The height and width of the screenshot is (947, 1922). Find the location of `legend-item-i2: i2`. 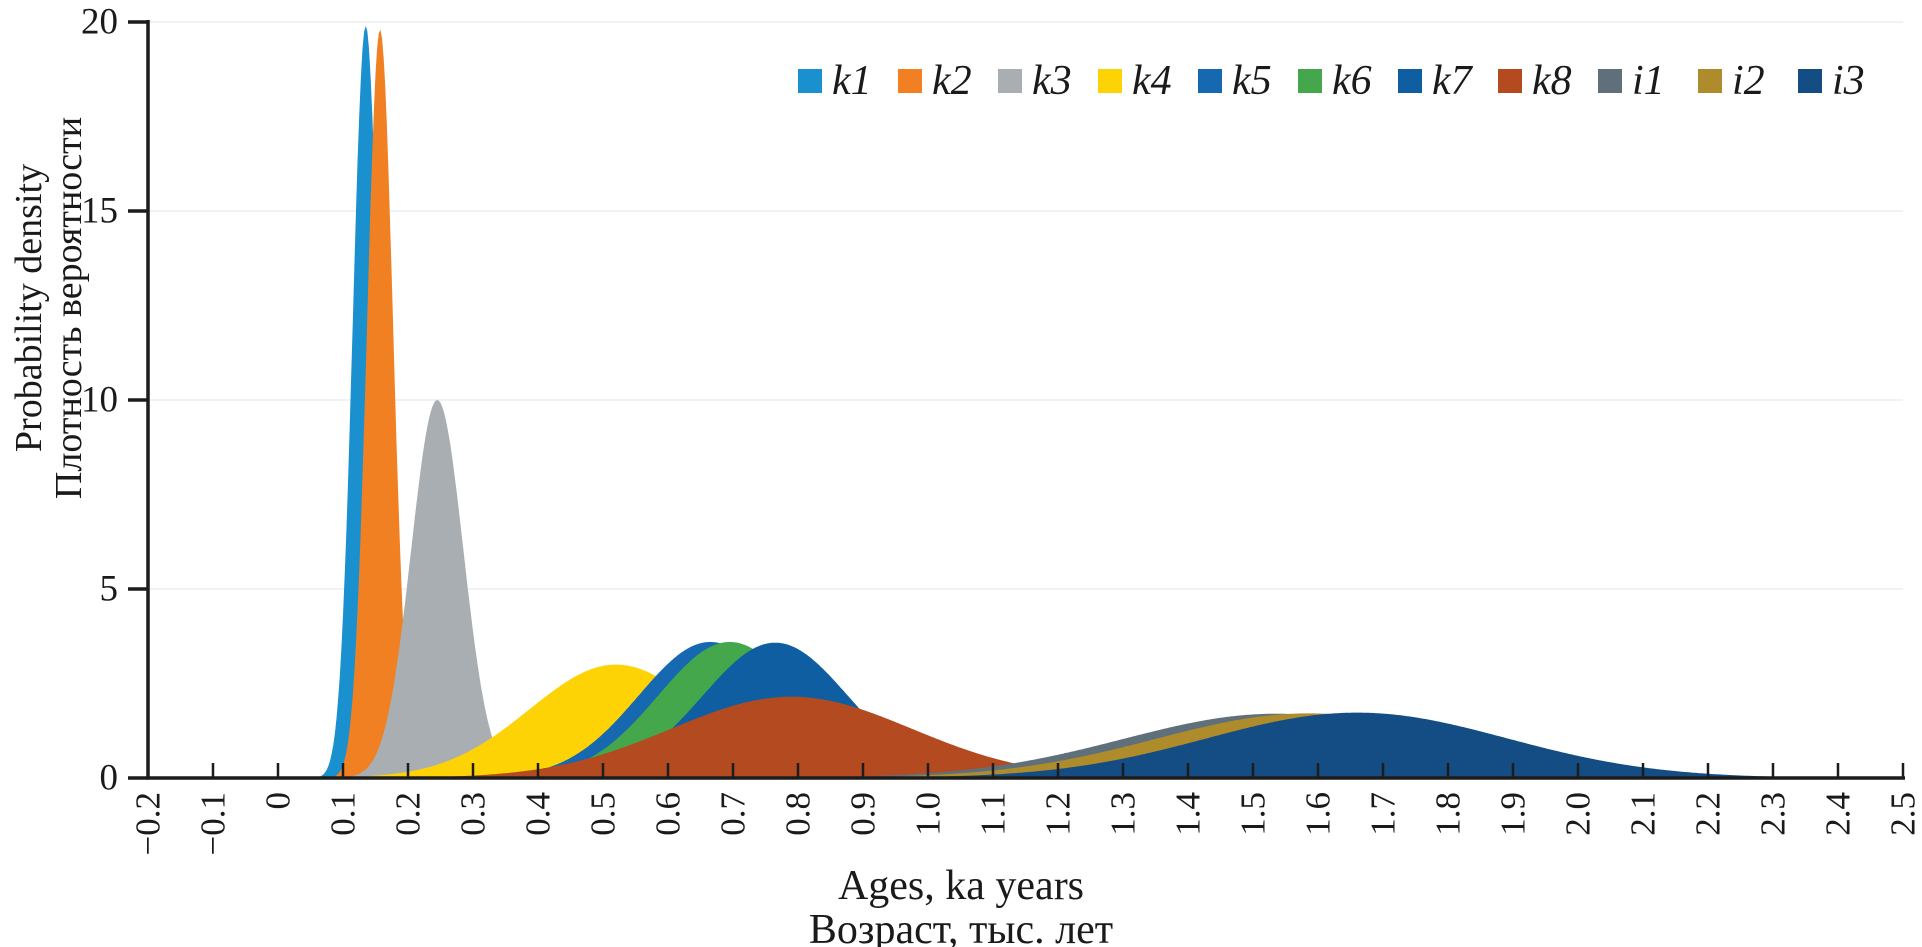

legend-item-i2: i2 is located at coordinates (1748, 81).